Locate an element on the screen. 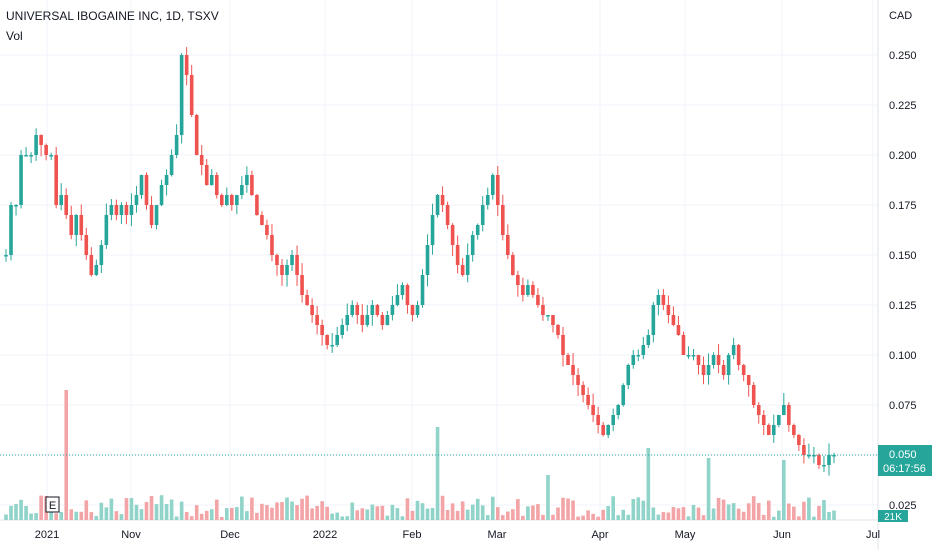 The height and width of the screenshot is (550, 932). x-tick-label: Nov is located at coordinates (131, 535).